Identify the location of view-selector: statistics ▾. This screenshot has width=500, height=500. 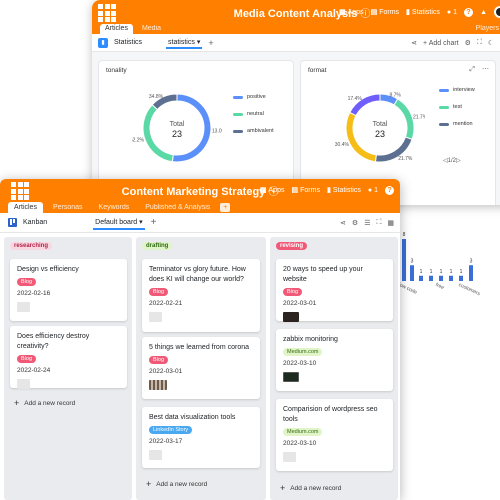
(184, 43).